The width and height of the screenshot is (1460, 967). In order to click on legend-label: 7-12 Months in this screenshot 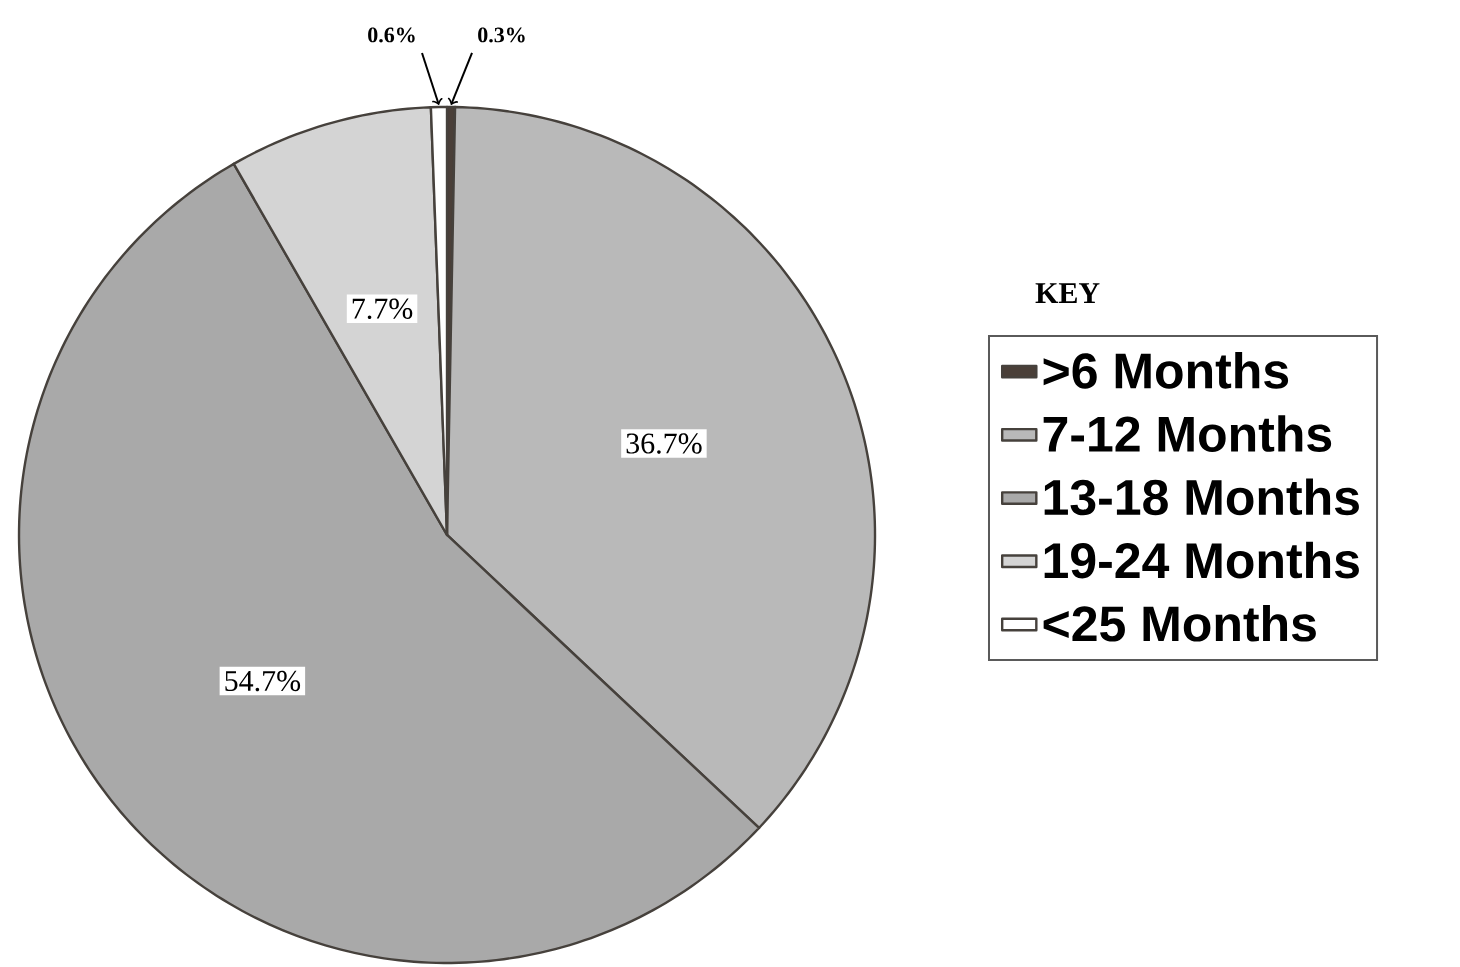, I will do `click(1187, 433)`.